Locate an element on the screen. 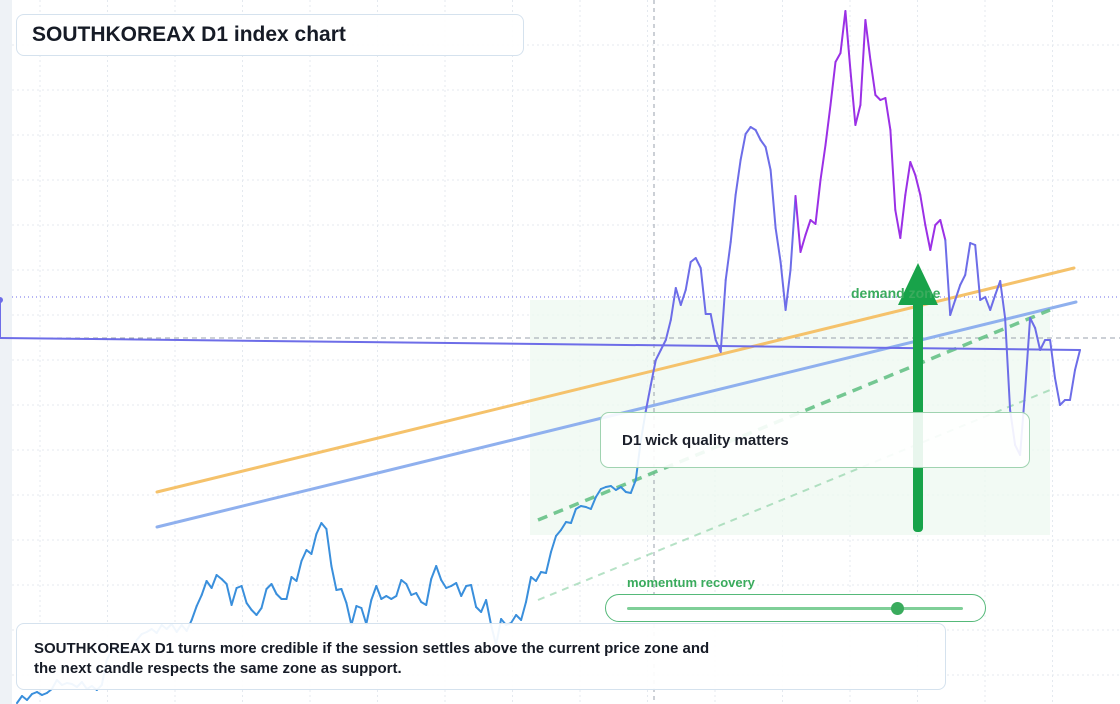 The width and height of the screenshot is (1120, 704). demand-zone-label: demand zone is located at coordinates (896, 293).